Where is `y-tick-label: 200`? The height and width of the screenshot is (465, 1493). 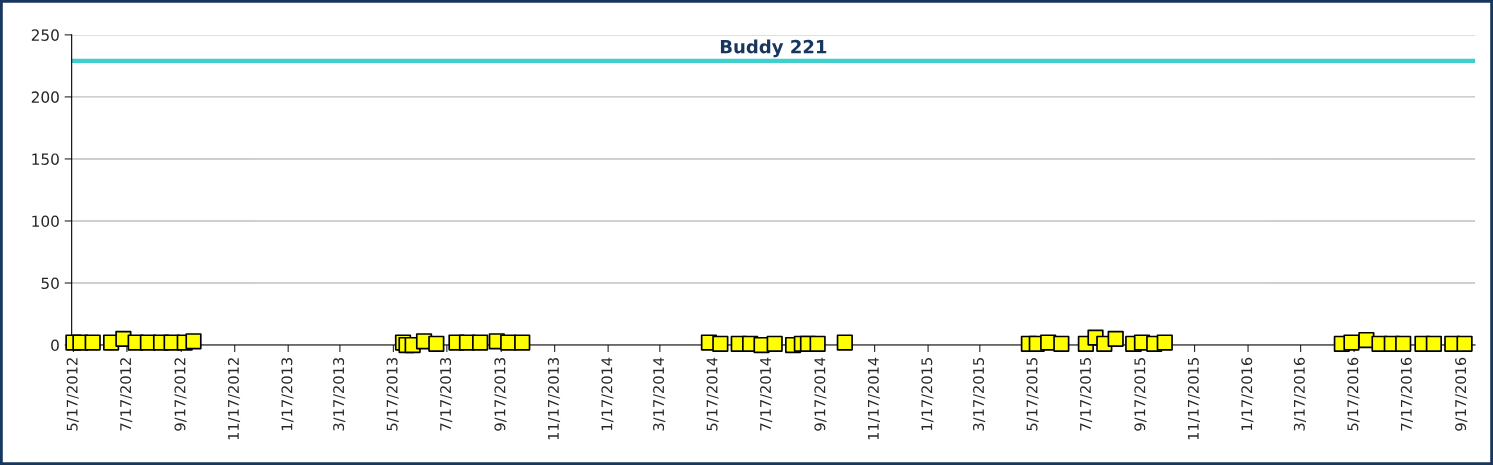
y-tick-label: 200 is located at coordinates (45, 97).